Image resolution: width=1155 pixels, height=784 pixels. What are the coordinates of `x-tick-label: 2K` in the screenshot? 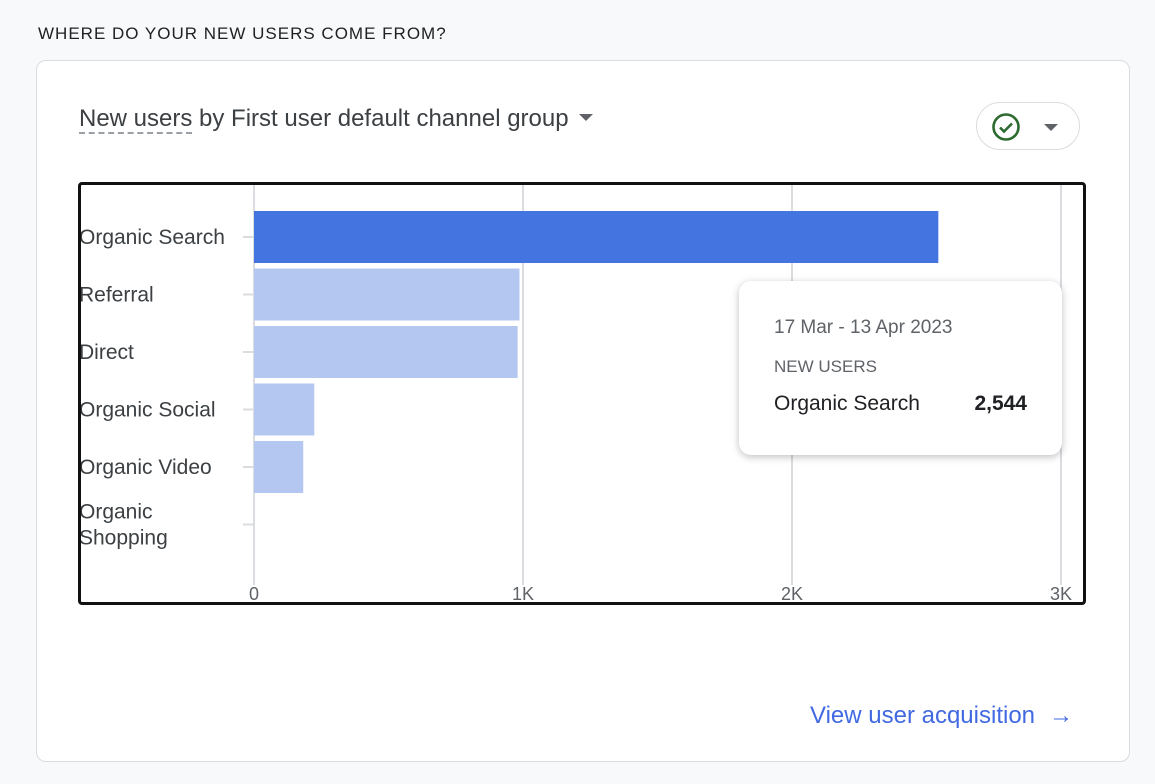 It's located at (792, 593).